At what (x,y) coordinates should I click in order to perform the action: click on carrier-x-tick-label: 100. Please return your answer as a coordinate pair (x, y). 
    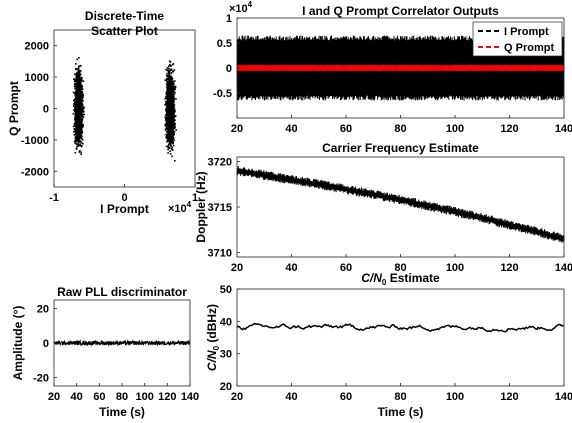
    Looking at the image, I should click on (455, 268).